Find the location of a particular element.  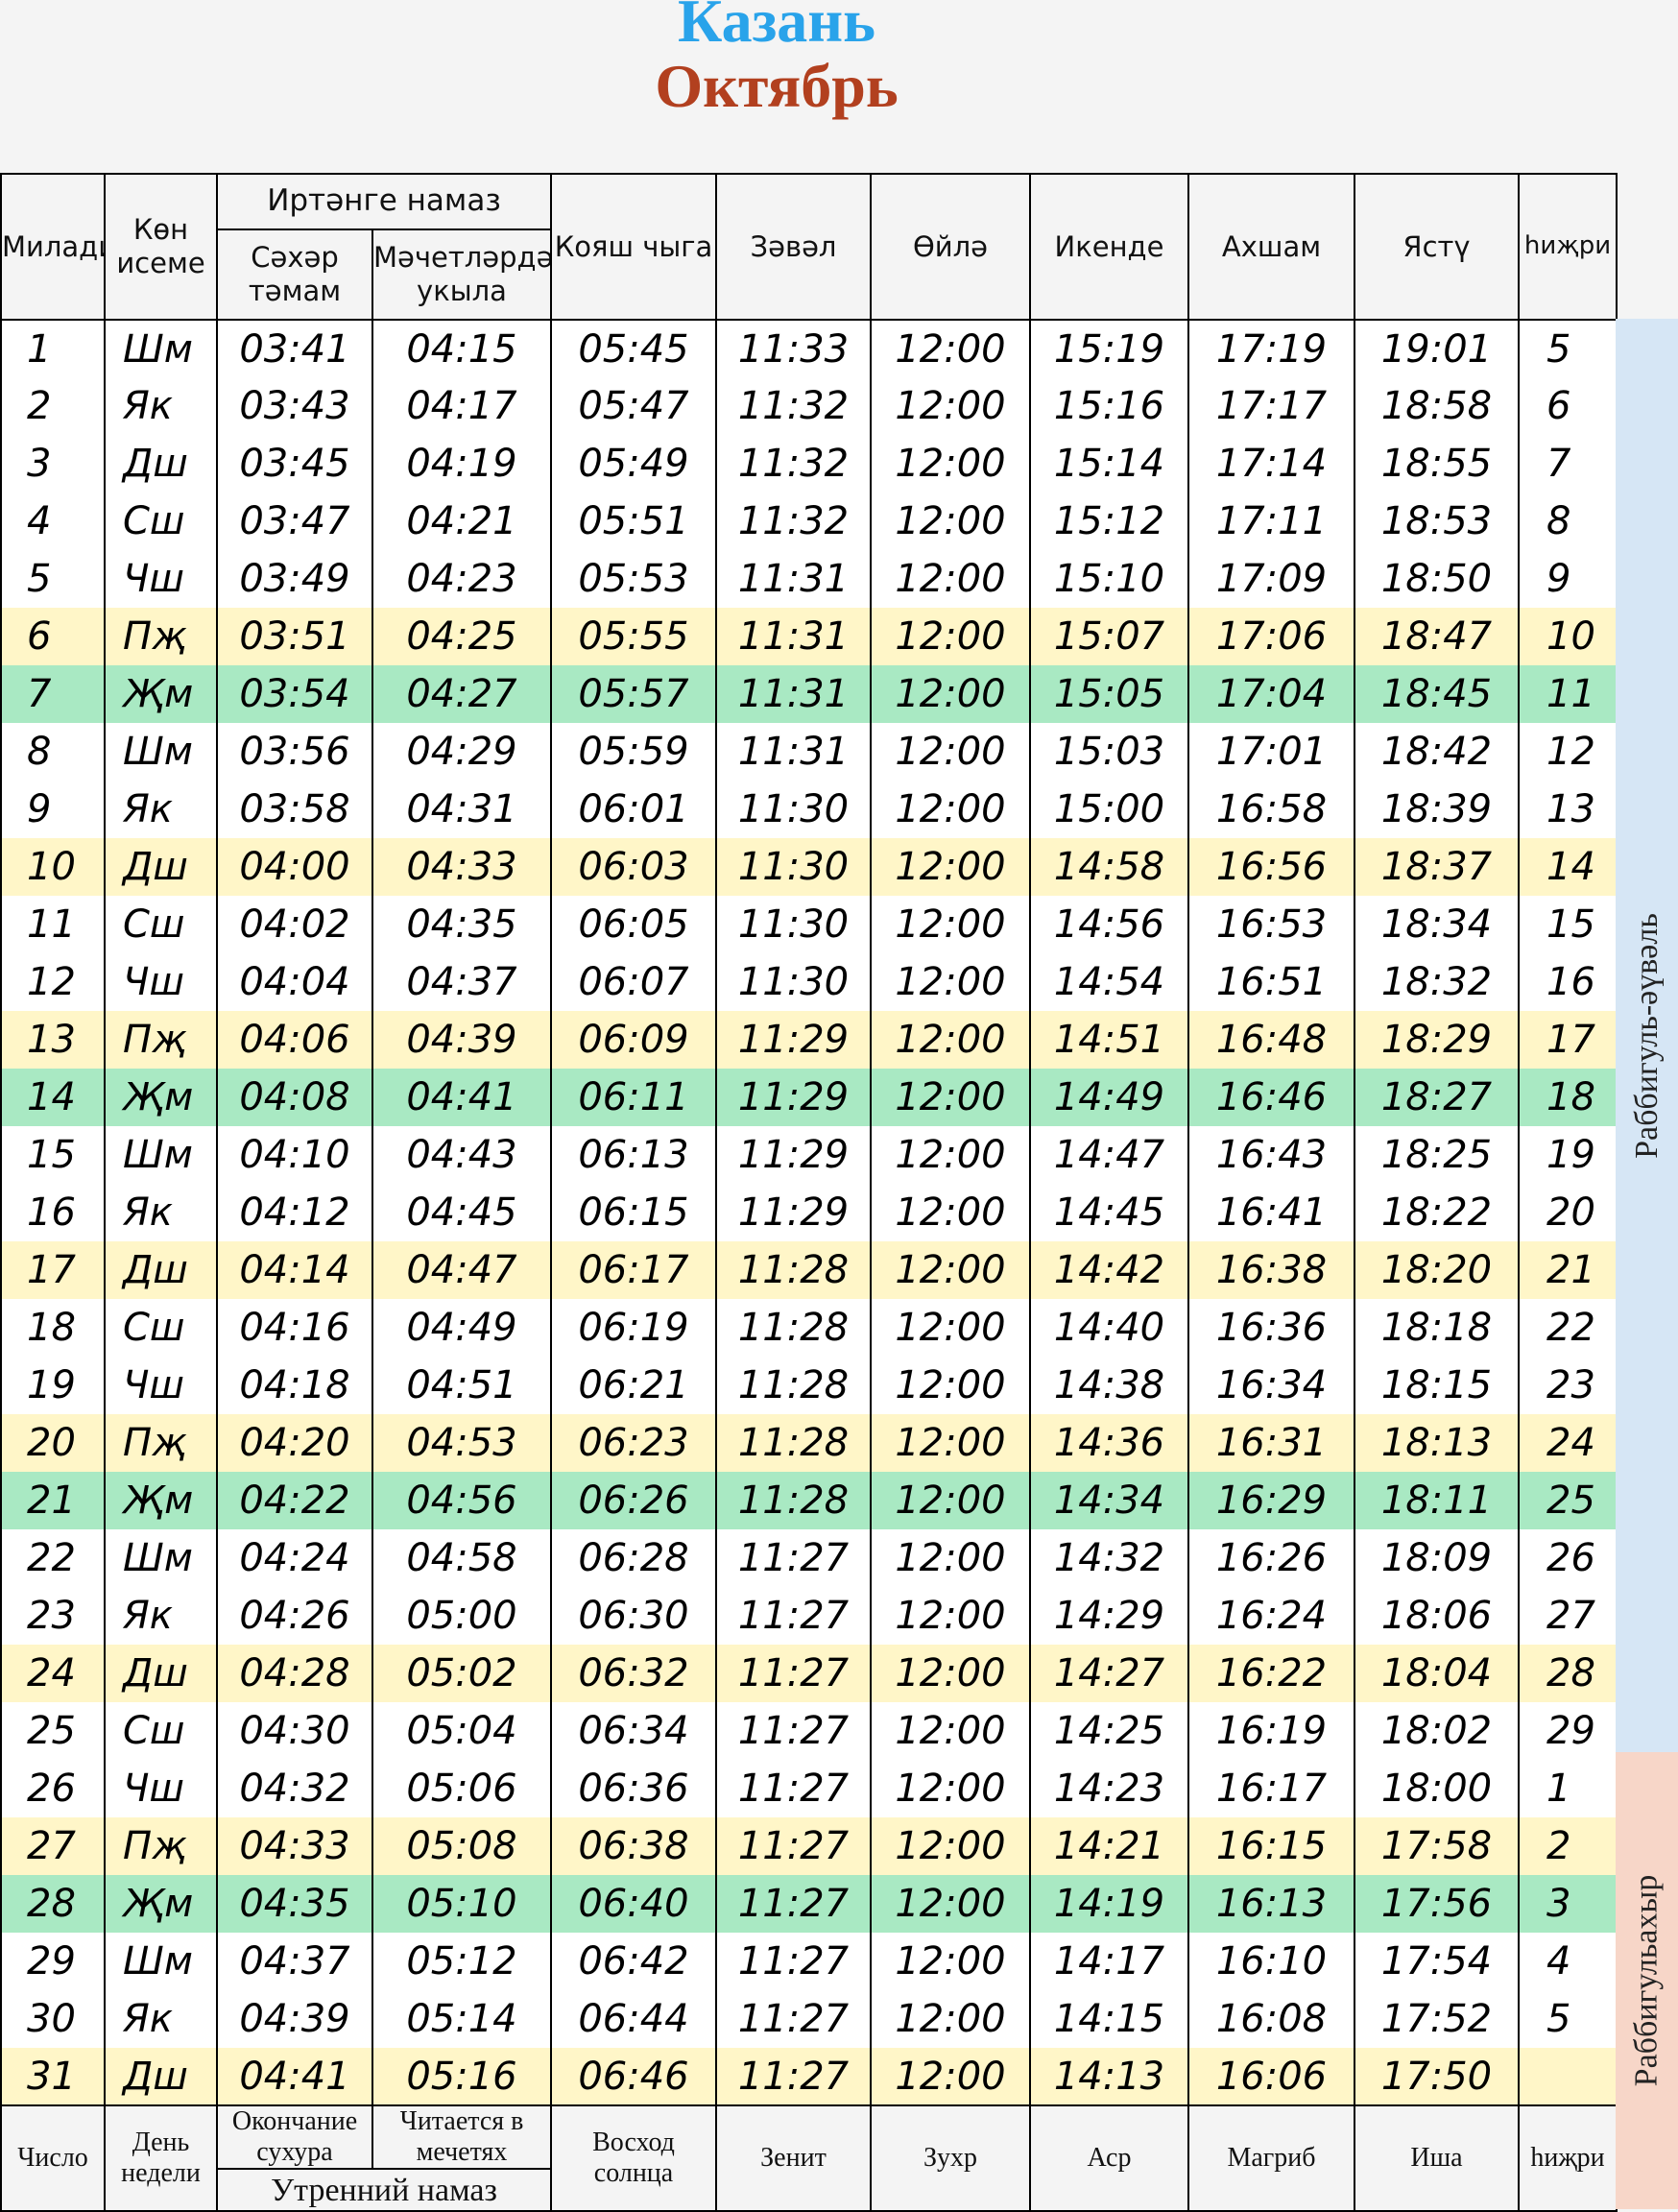

hijri-day: 8 is located at coordinates (1568, 521).